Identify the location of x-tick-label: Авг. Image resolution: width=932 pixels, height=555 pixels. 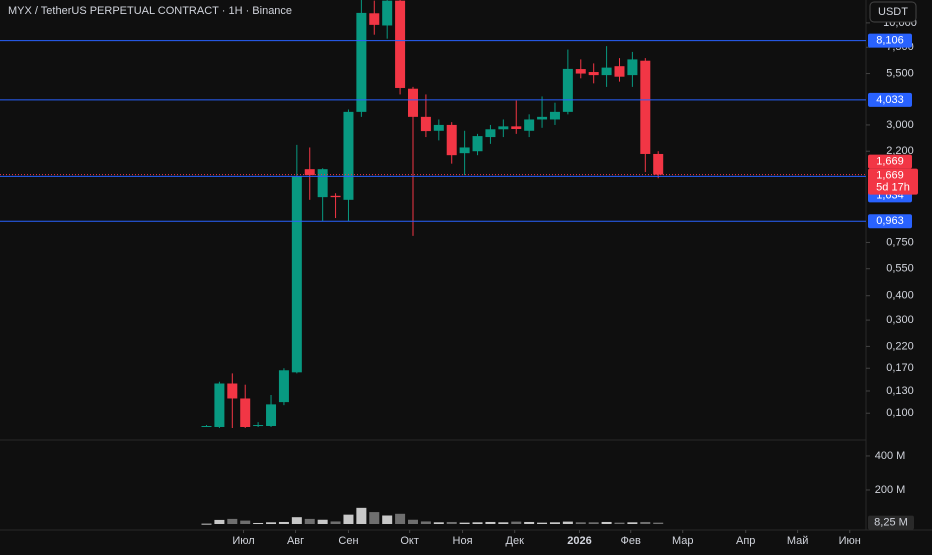
(295, 541).